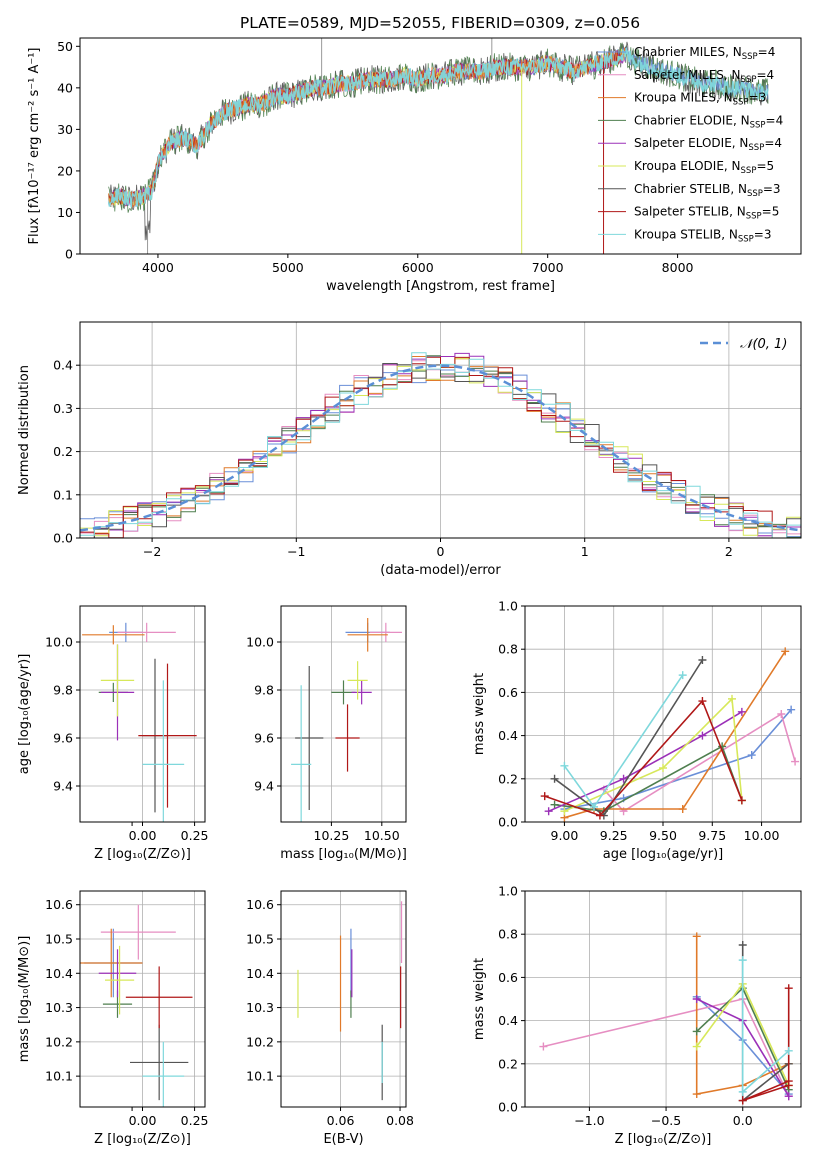 This screenshot has width=819, height=1170. I want to click on mass-ebv-points, so click(350, 1001).